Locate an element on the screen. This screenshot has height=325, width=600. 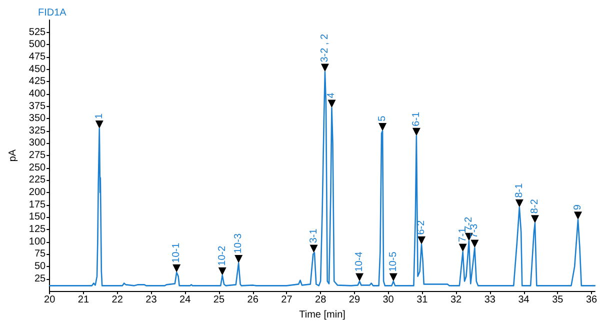
annotation: 8-2 is located at coordinates (534, 206).